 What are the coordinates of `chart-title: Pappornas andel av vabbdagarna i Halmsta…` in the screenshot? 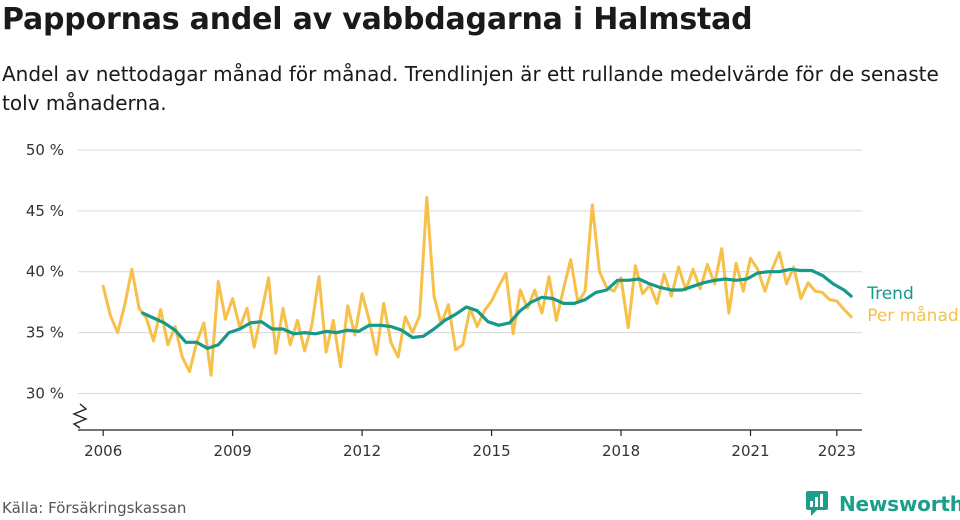 It's located at (377, 19).